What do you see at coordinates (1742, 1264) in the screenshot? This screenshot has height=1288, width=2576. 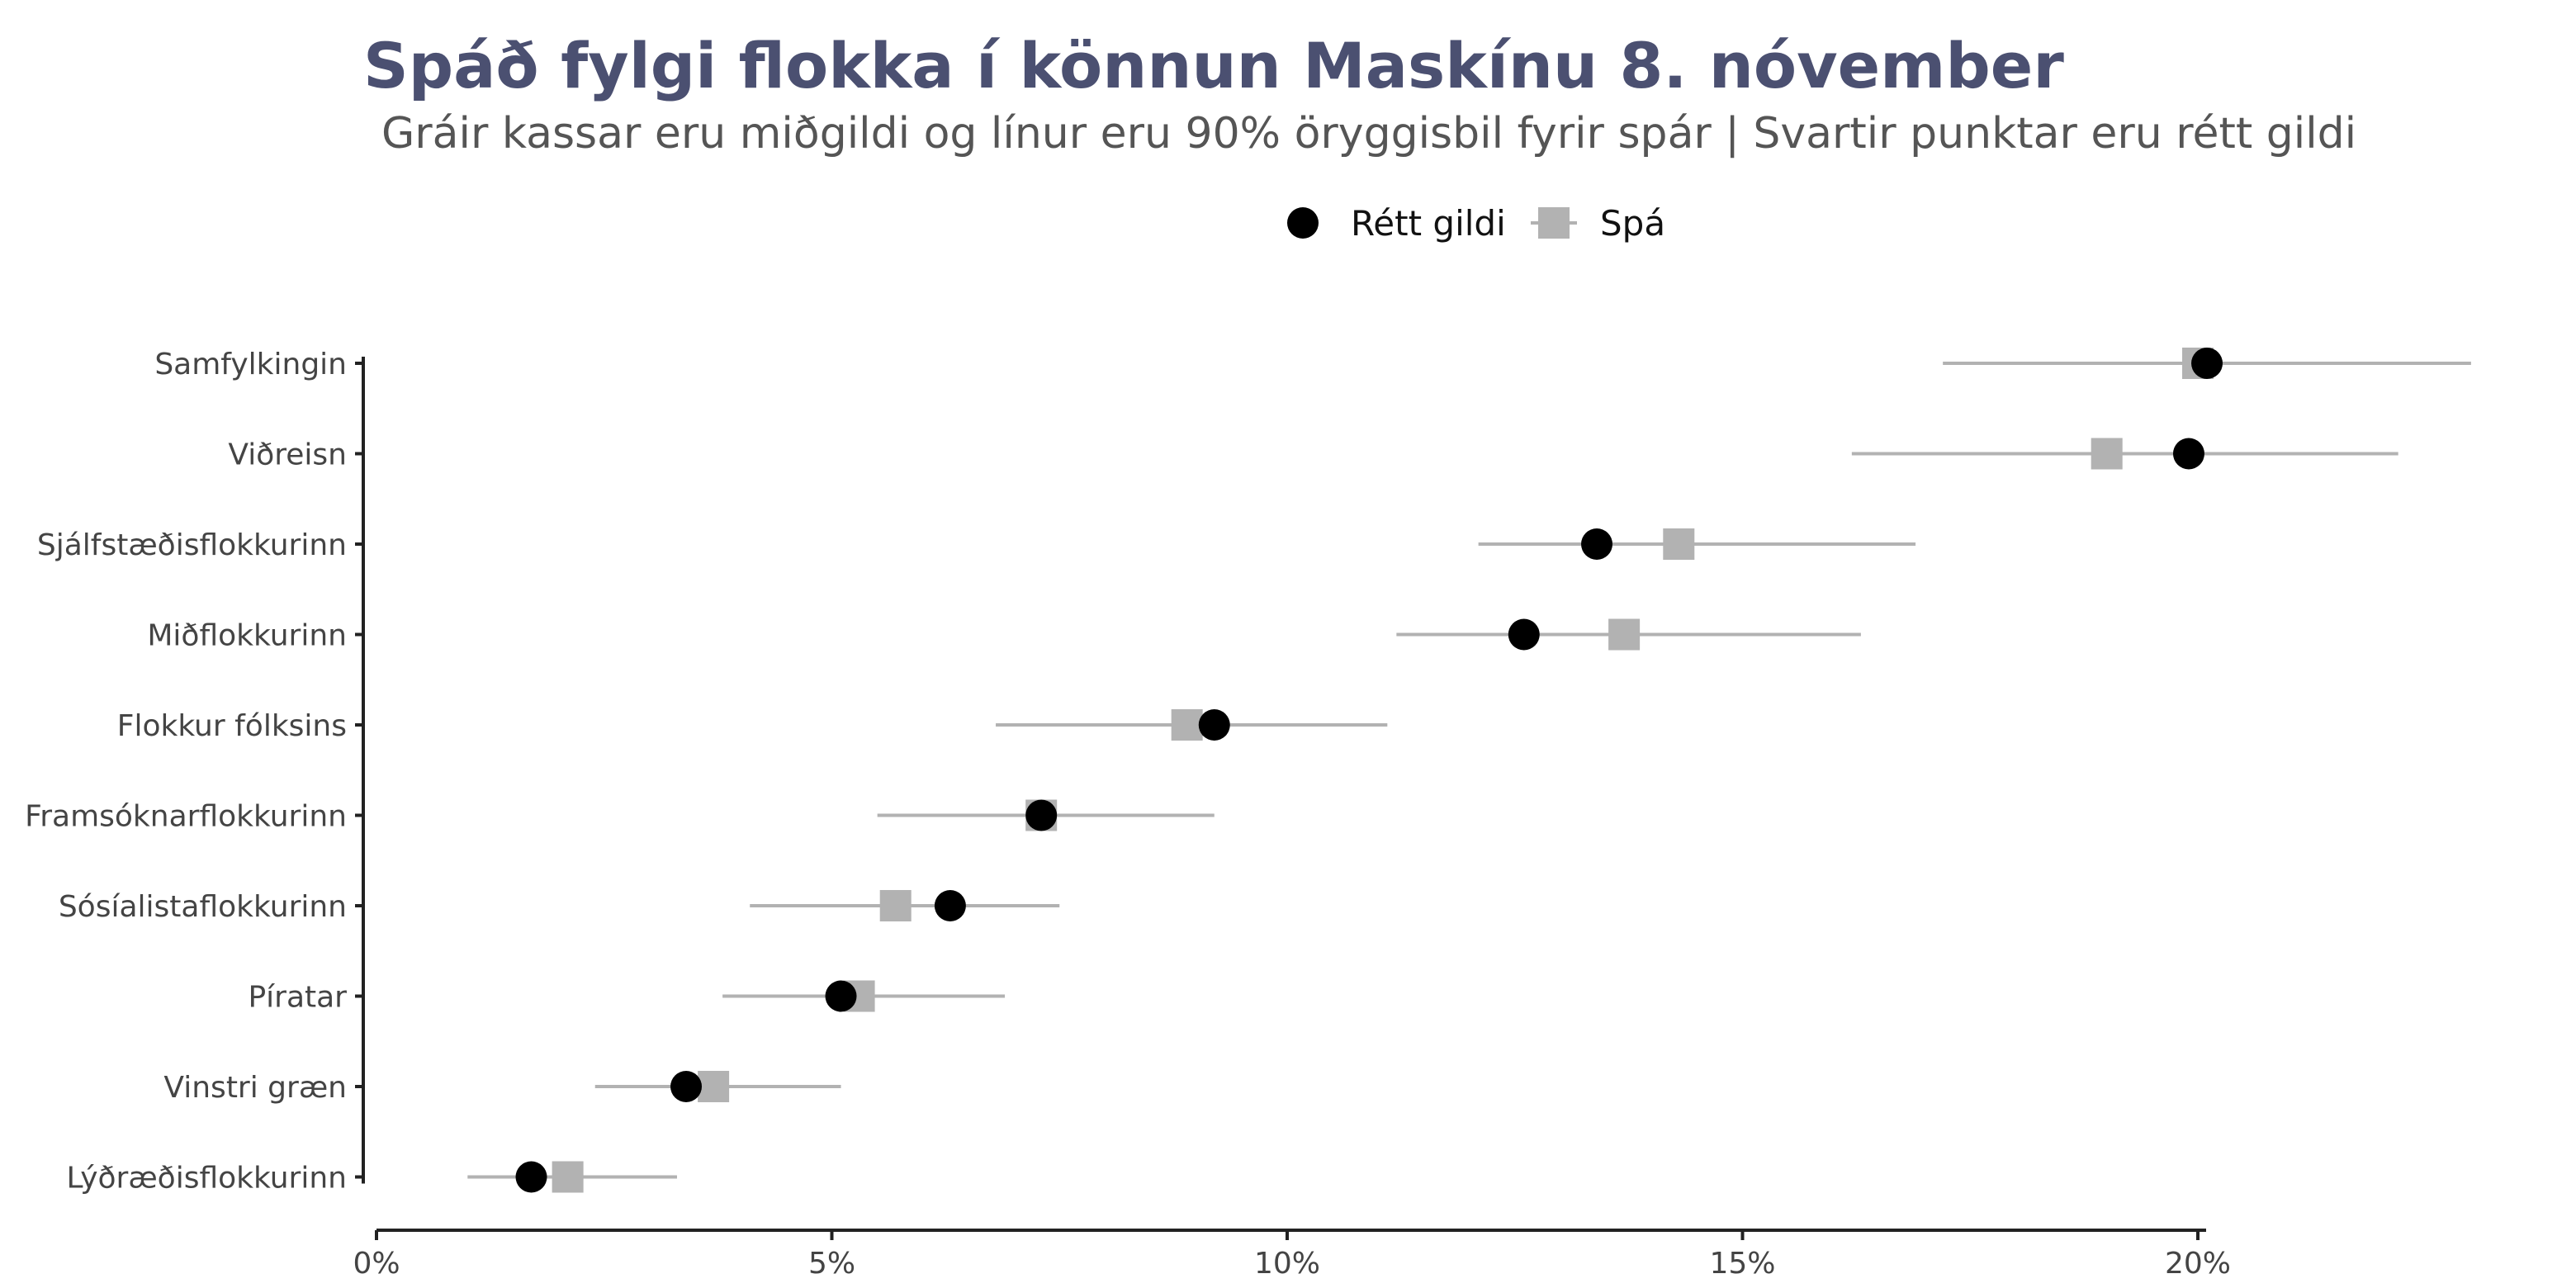 I see `x-tick-label: 15%` at bounding box center [1742, 1264].